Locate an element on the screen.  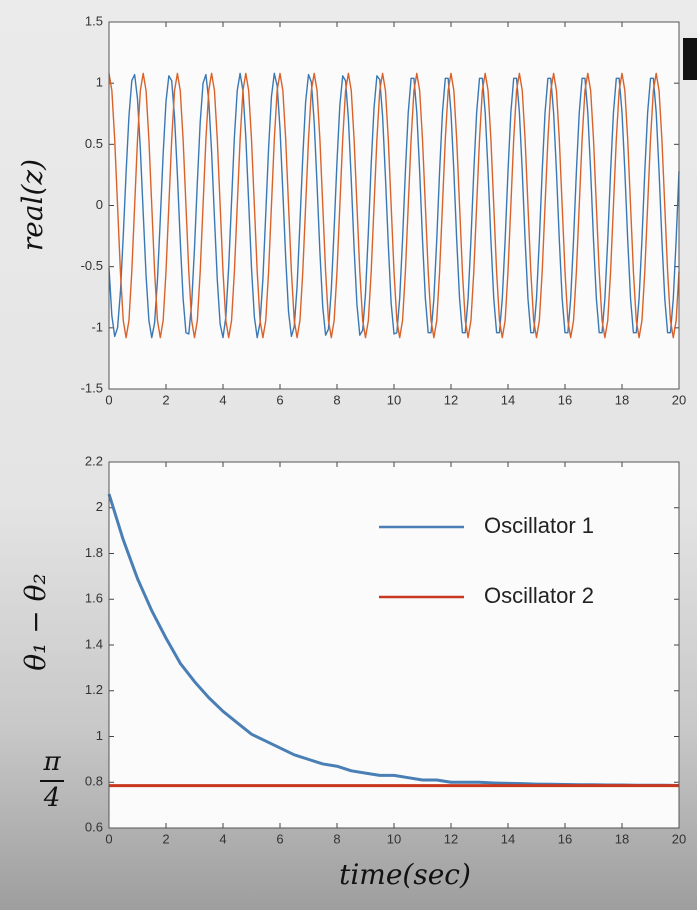
legend-label: Oscillator 1 is located at coordinates (539, 525).